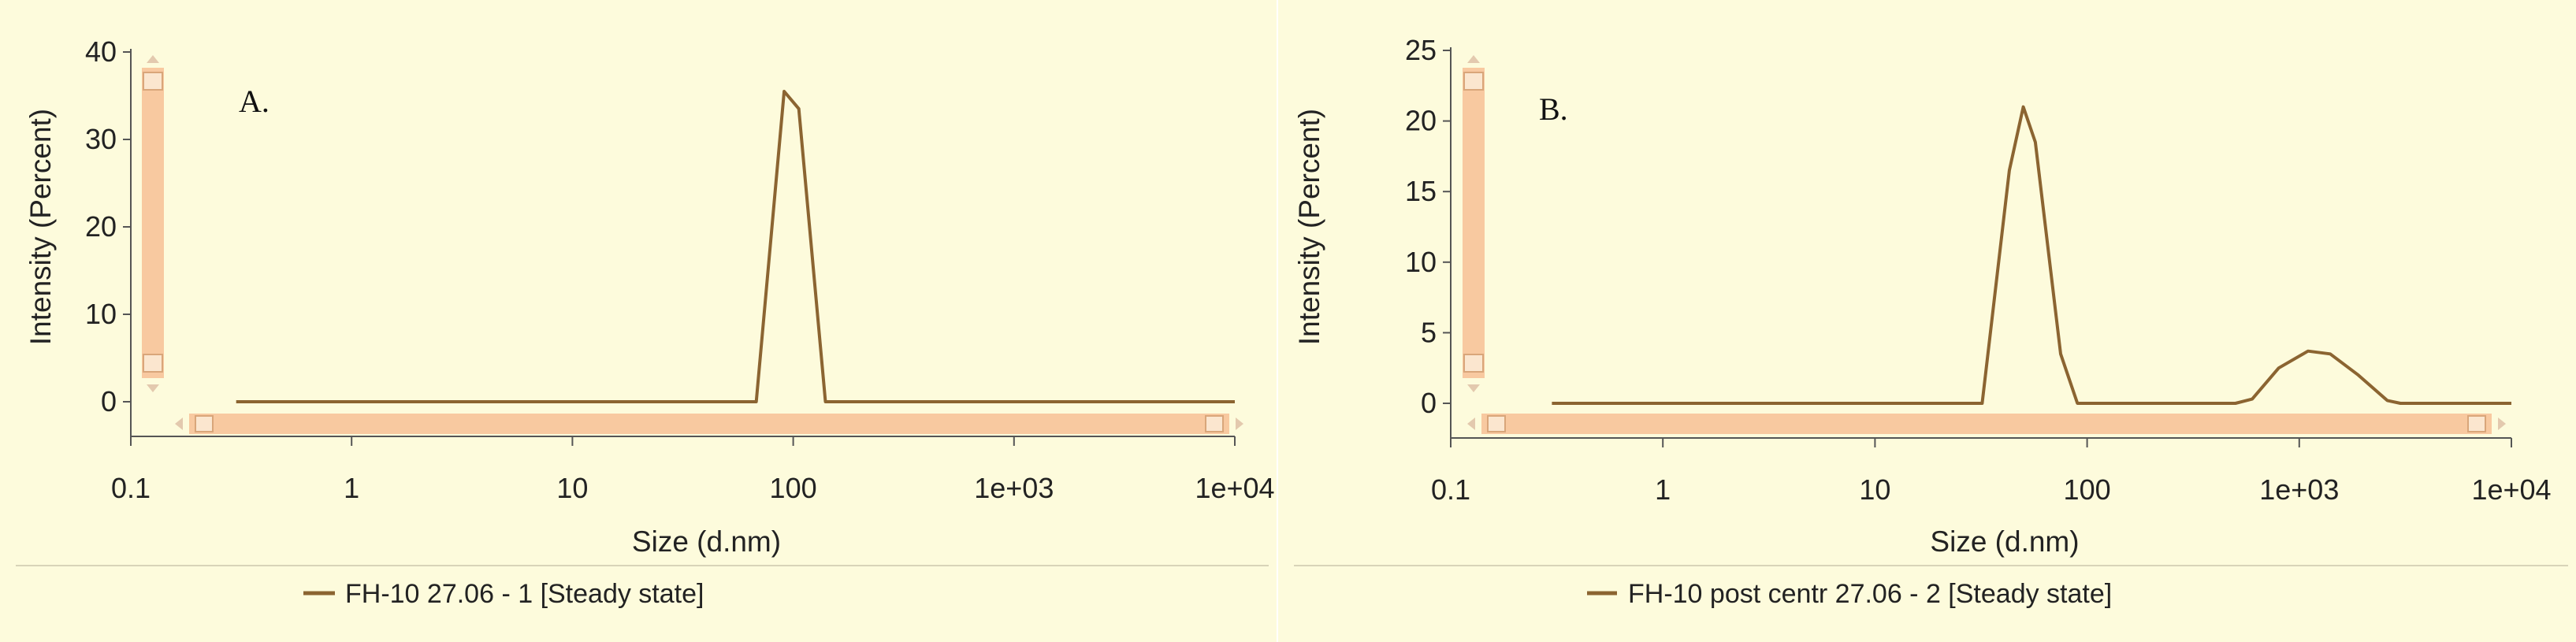 The image size is (2576, 642). What do you see at coordinates (1421, 50) in the screenshot?
I see `y-tick-label: 25` at bounding box center [1421, 50].